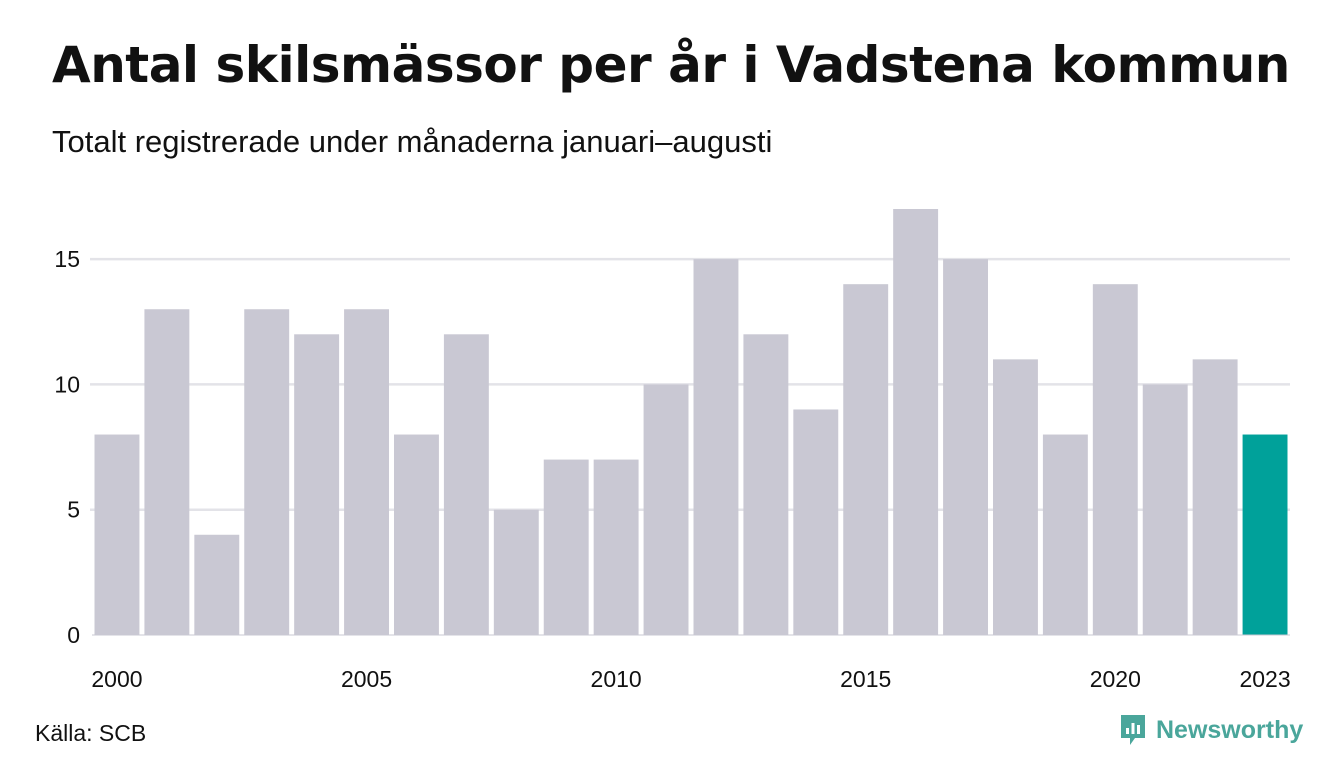 This screenshot has width=1340, height=780. Describe the element at coordinates (1230, 729) in the screenshot. I see `brand-name: Newsworthy` at that location.